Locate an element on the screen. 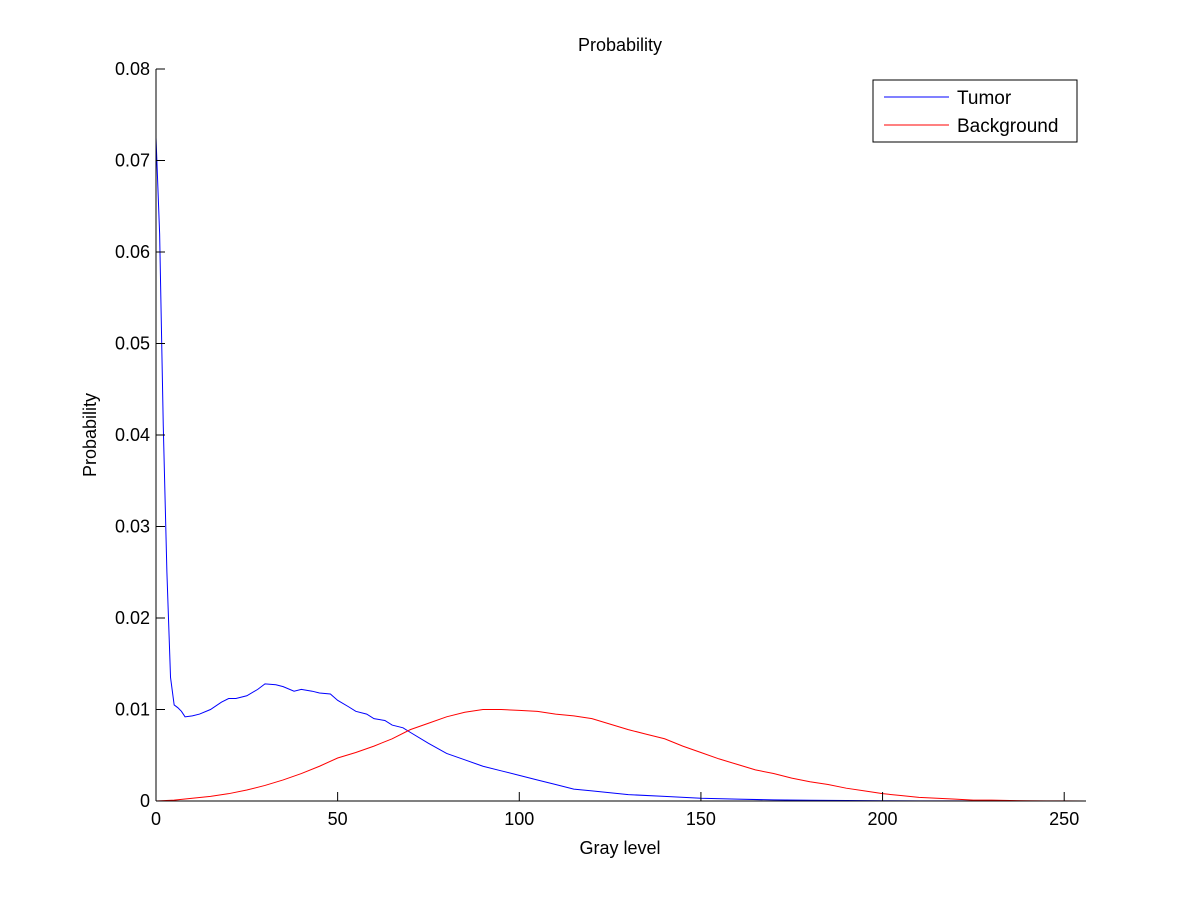 The image size is (1200, 900). x-tick-label: 0 is located at coordinates (156, 819).